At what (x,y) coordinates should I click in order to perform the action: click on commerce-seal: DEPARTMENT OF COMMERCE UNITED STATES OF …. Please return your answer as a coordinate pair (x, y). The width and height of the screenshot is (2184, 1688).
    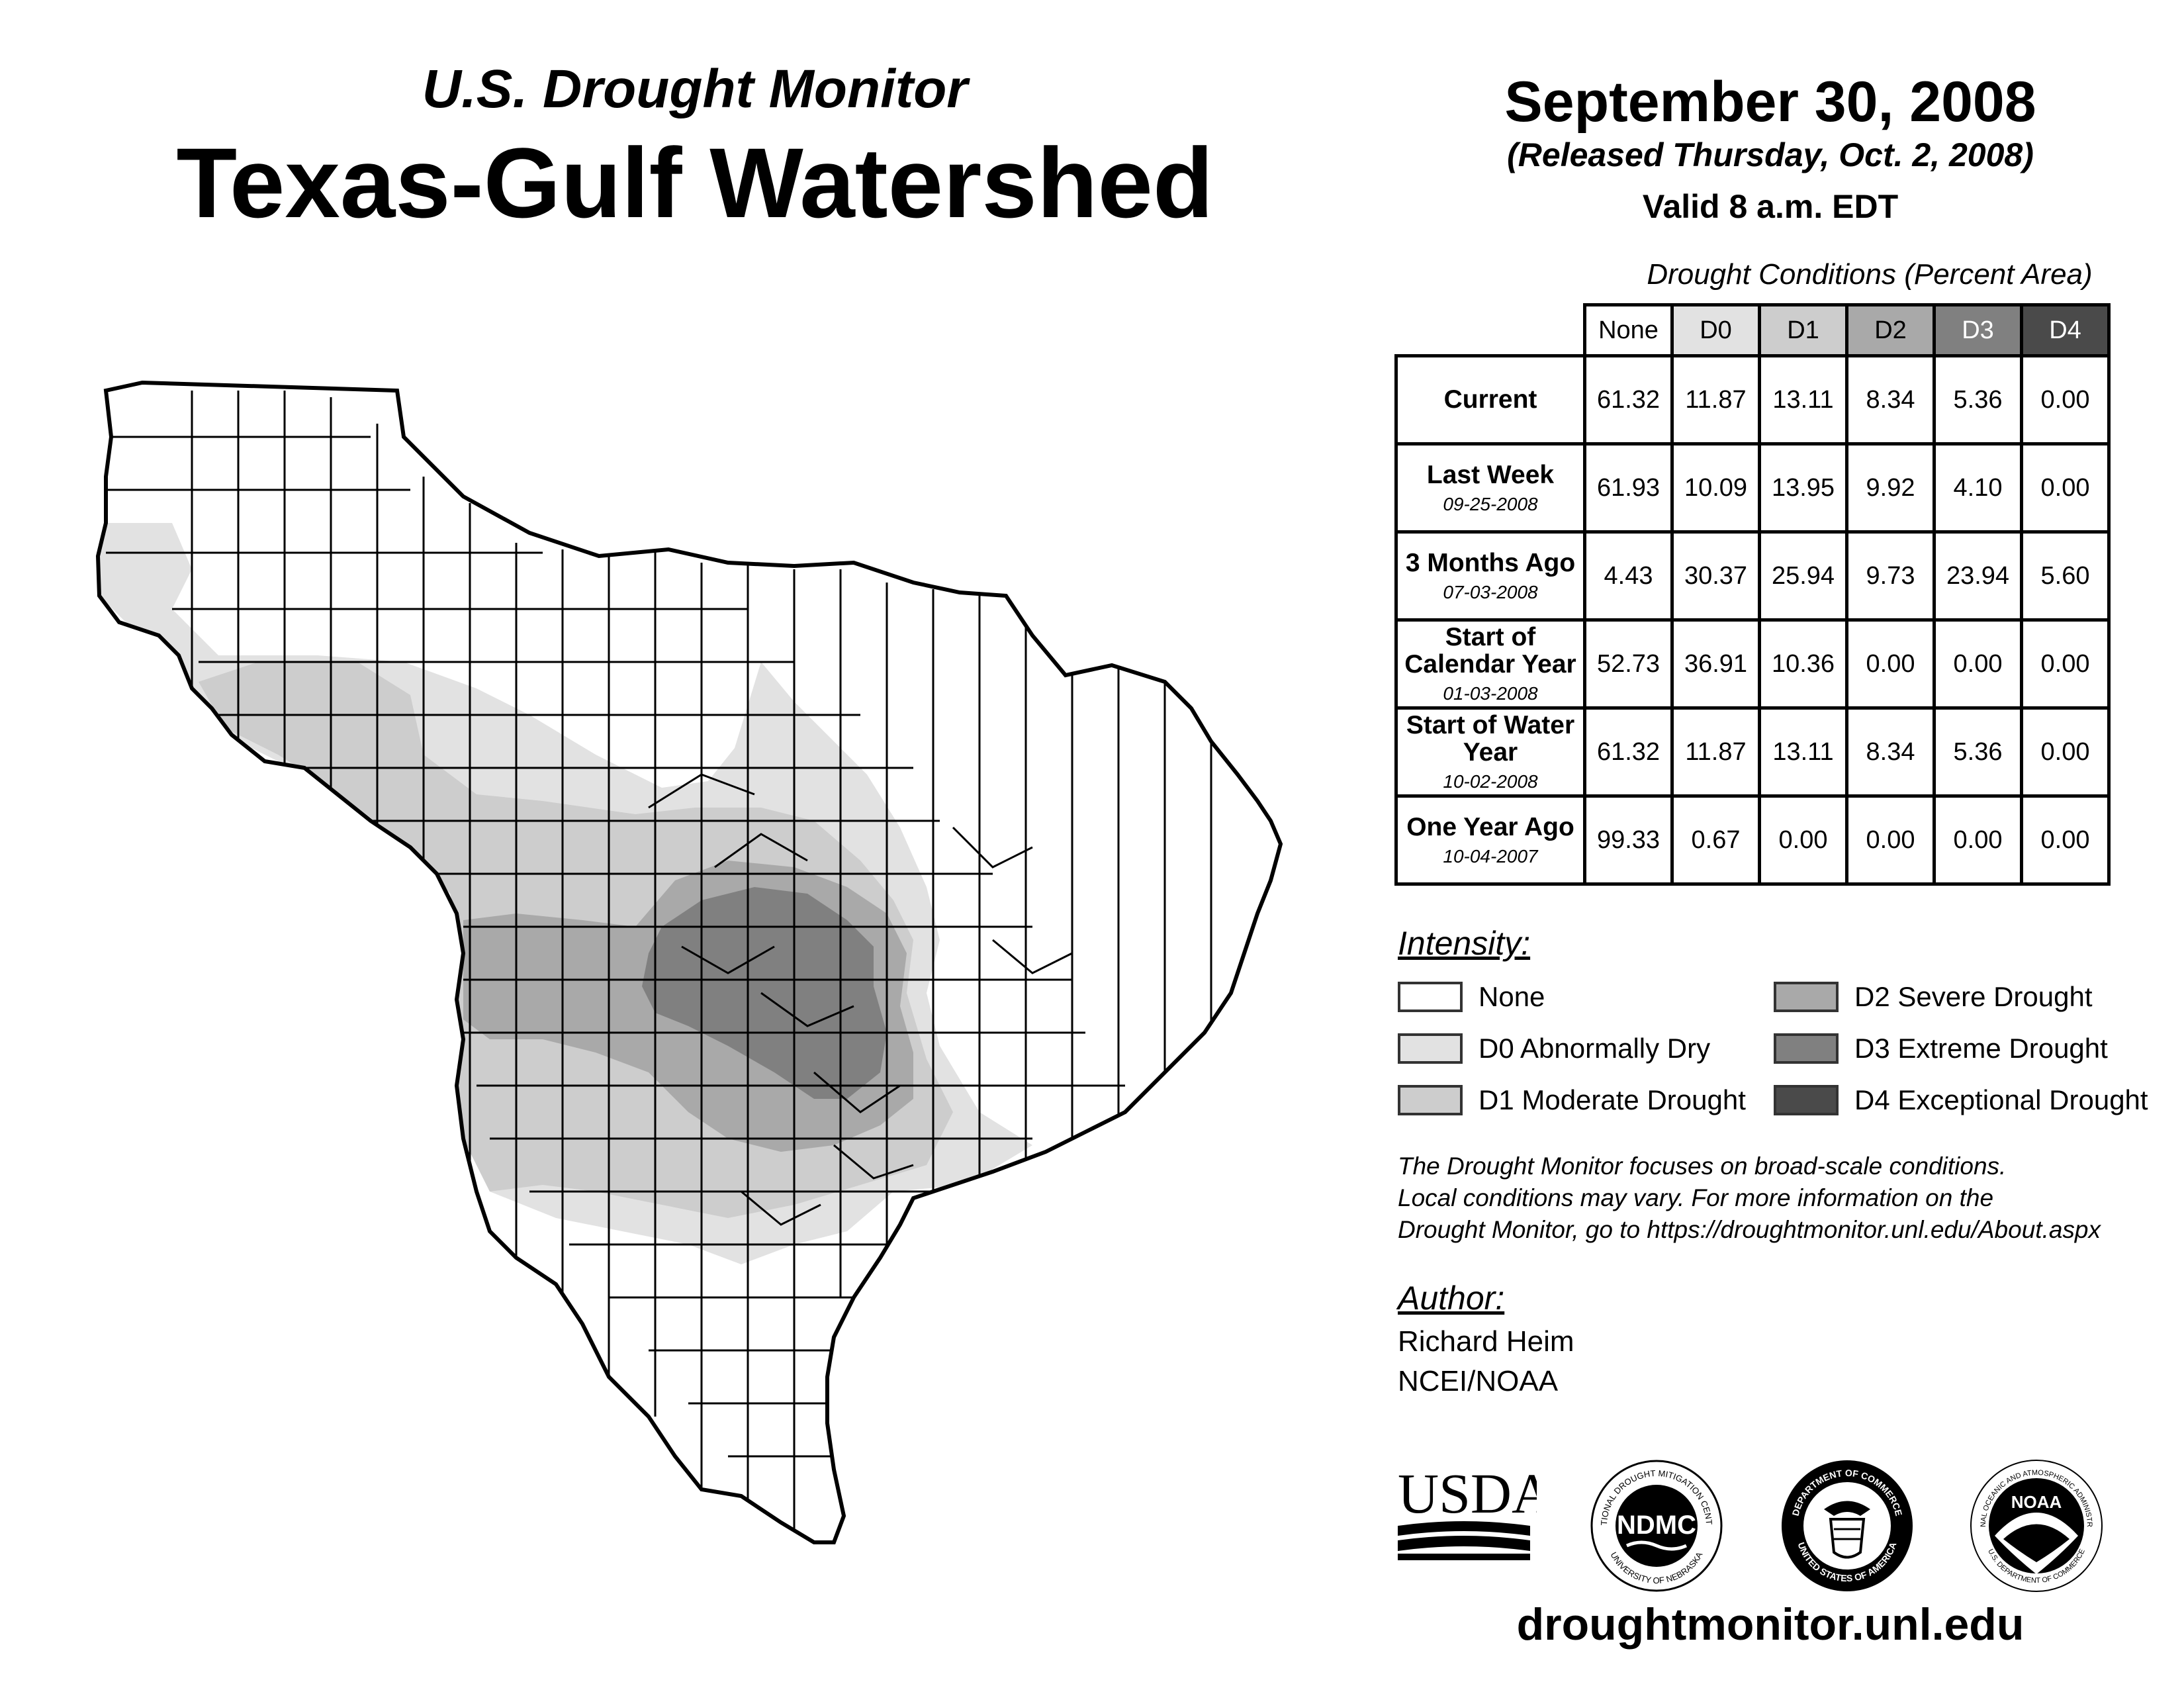
    Looking at the image, I should click on (1848, 1525).